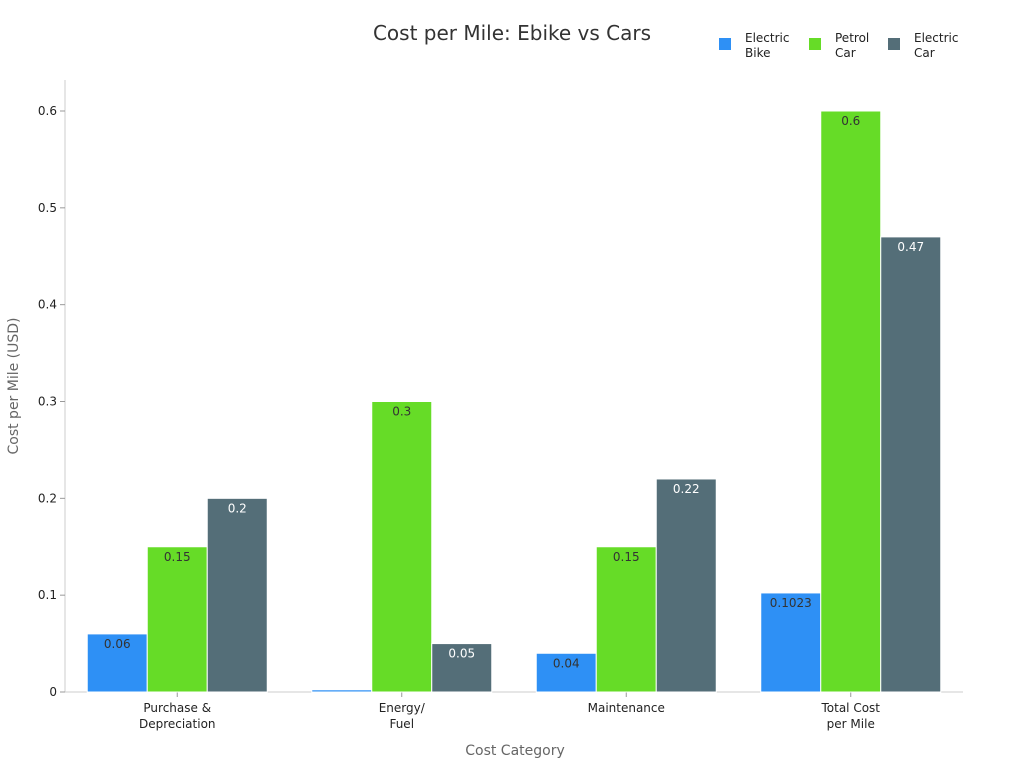  Describe the element at coordinates (47, 402) in the screenshot. I see `y-tick-label: 0.3` at that location.